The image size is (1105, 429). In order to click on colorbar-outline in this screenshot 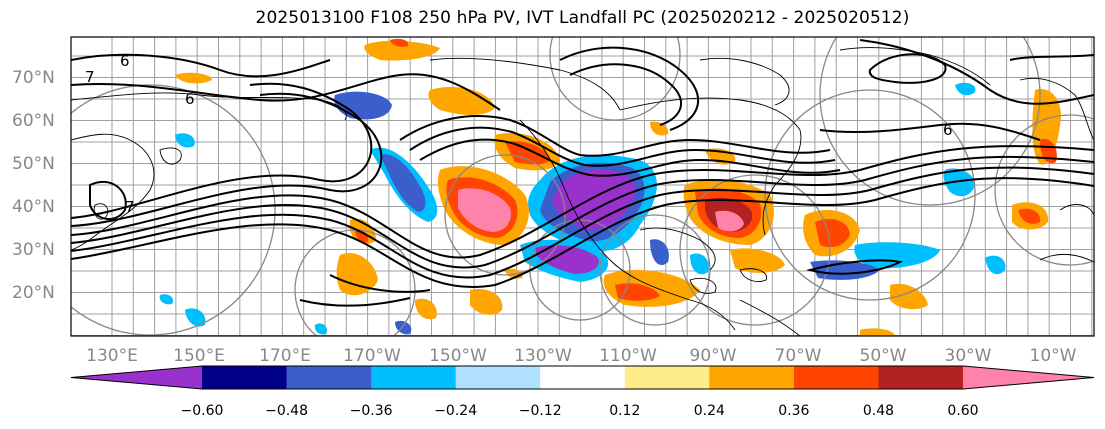, I will do `click(582, 377)`.